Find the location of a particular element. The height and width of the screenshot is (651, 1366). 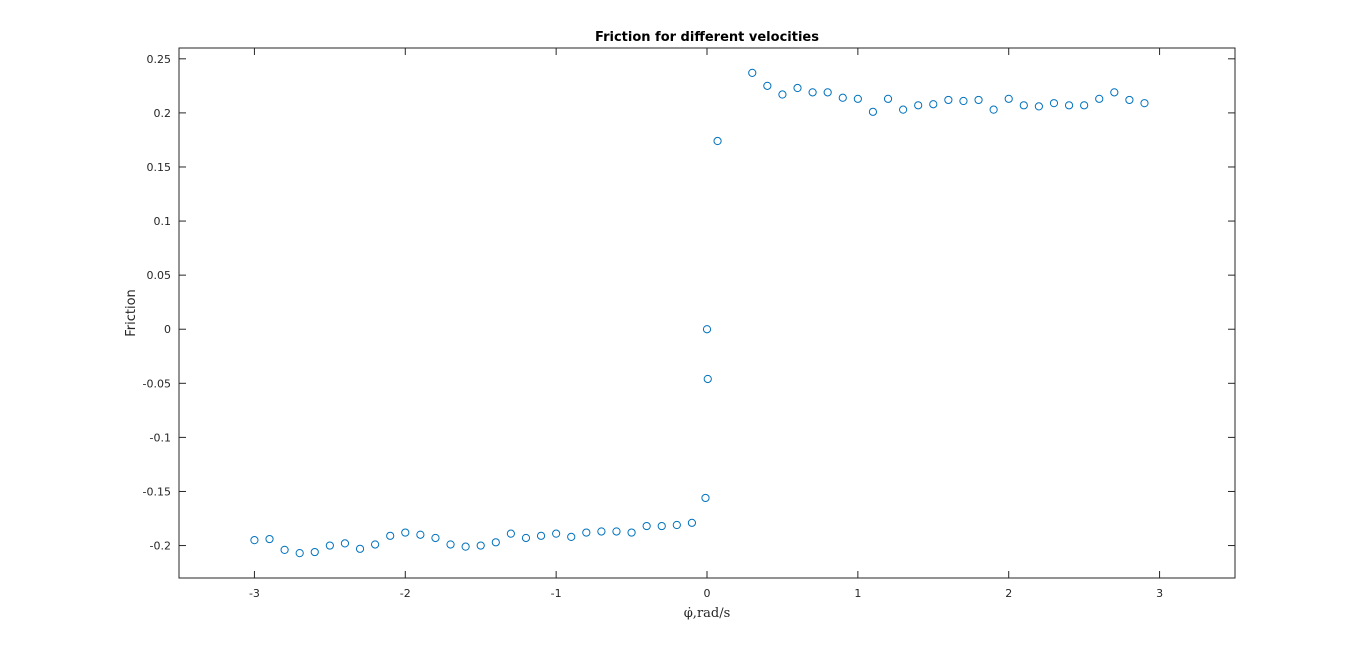

x-tick-label: -3 is located at coordinates (254, 593).